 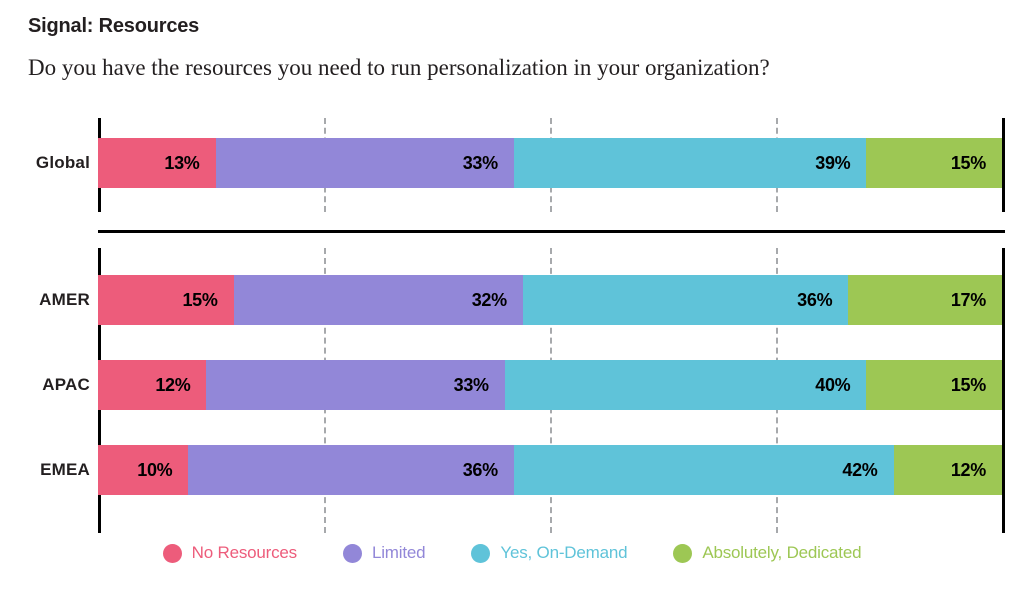 What do you see at coordinates (99, 390) in the screenshot?
I see `axis-line-regional-left` at bounding box center [99, 390].